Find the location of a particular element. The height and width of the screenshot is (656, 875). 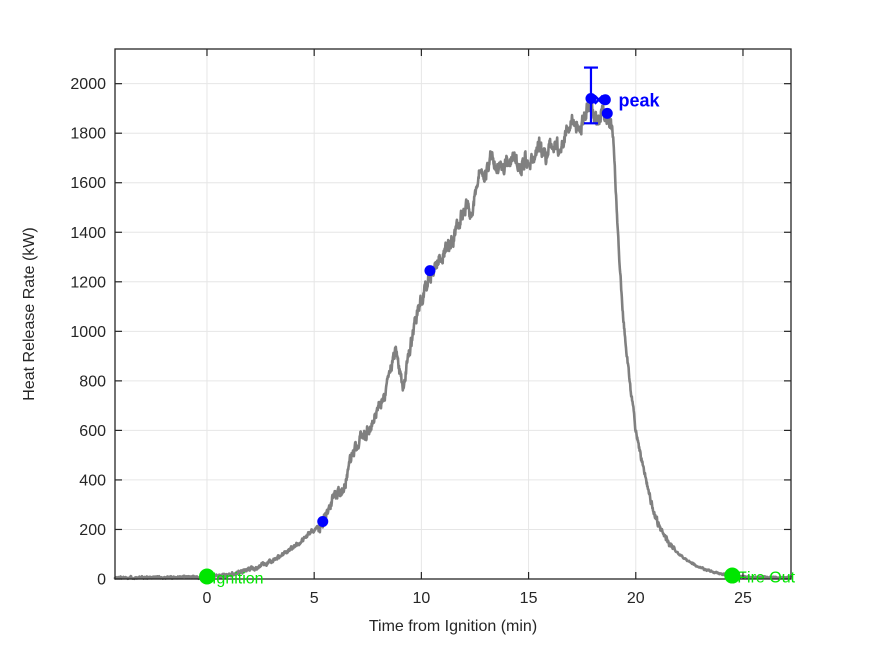

y-tick-label: 800 is located at coordinates (92, 381).